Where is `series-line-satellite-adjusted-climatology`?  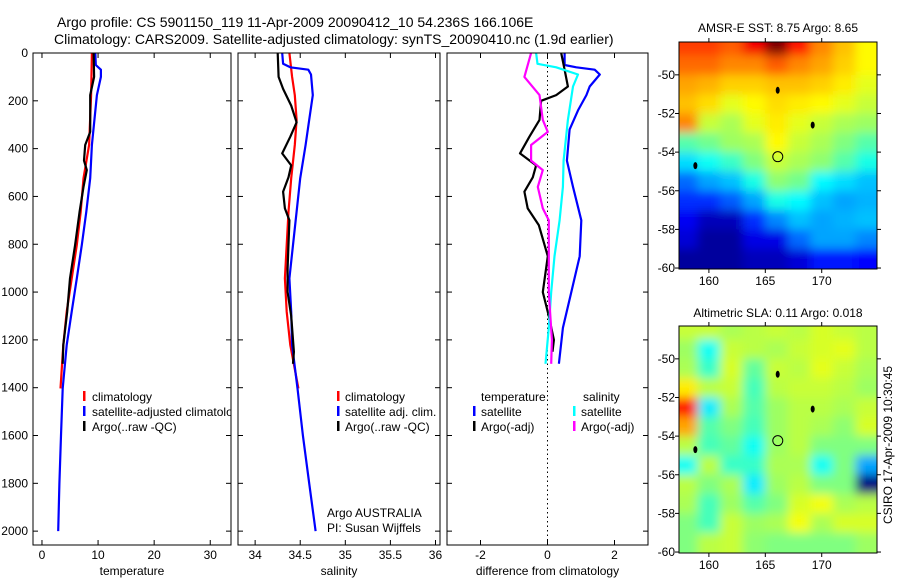
series-line-satellite-adjusted-climatology is located at coordinates (80, 292).